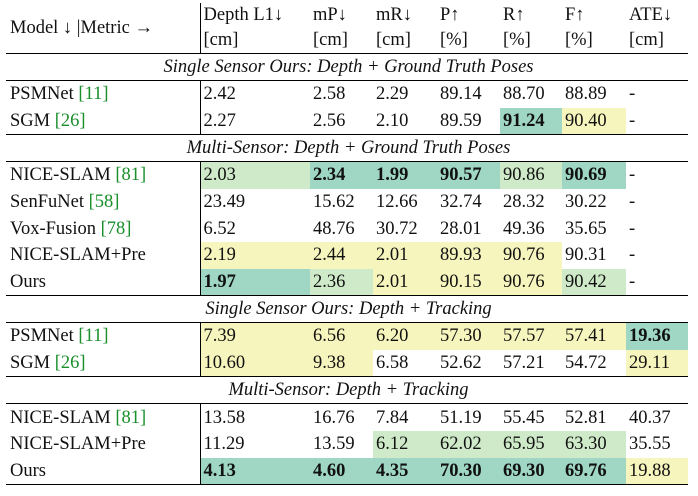 The image size is (698, 496). What do you see at coordinates (103, 121) in the screenshot?
I see `model-name-cell: SGM [26]` at bounding box center [103, 121].